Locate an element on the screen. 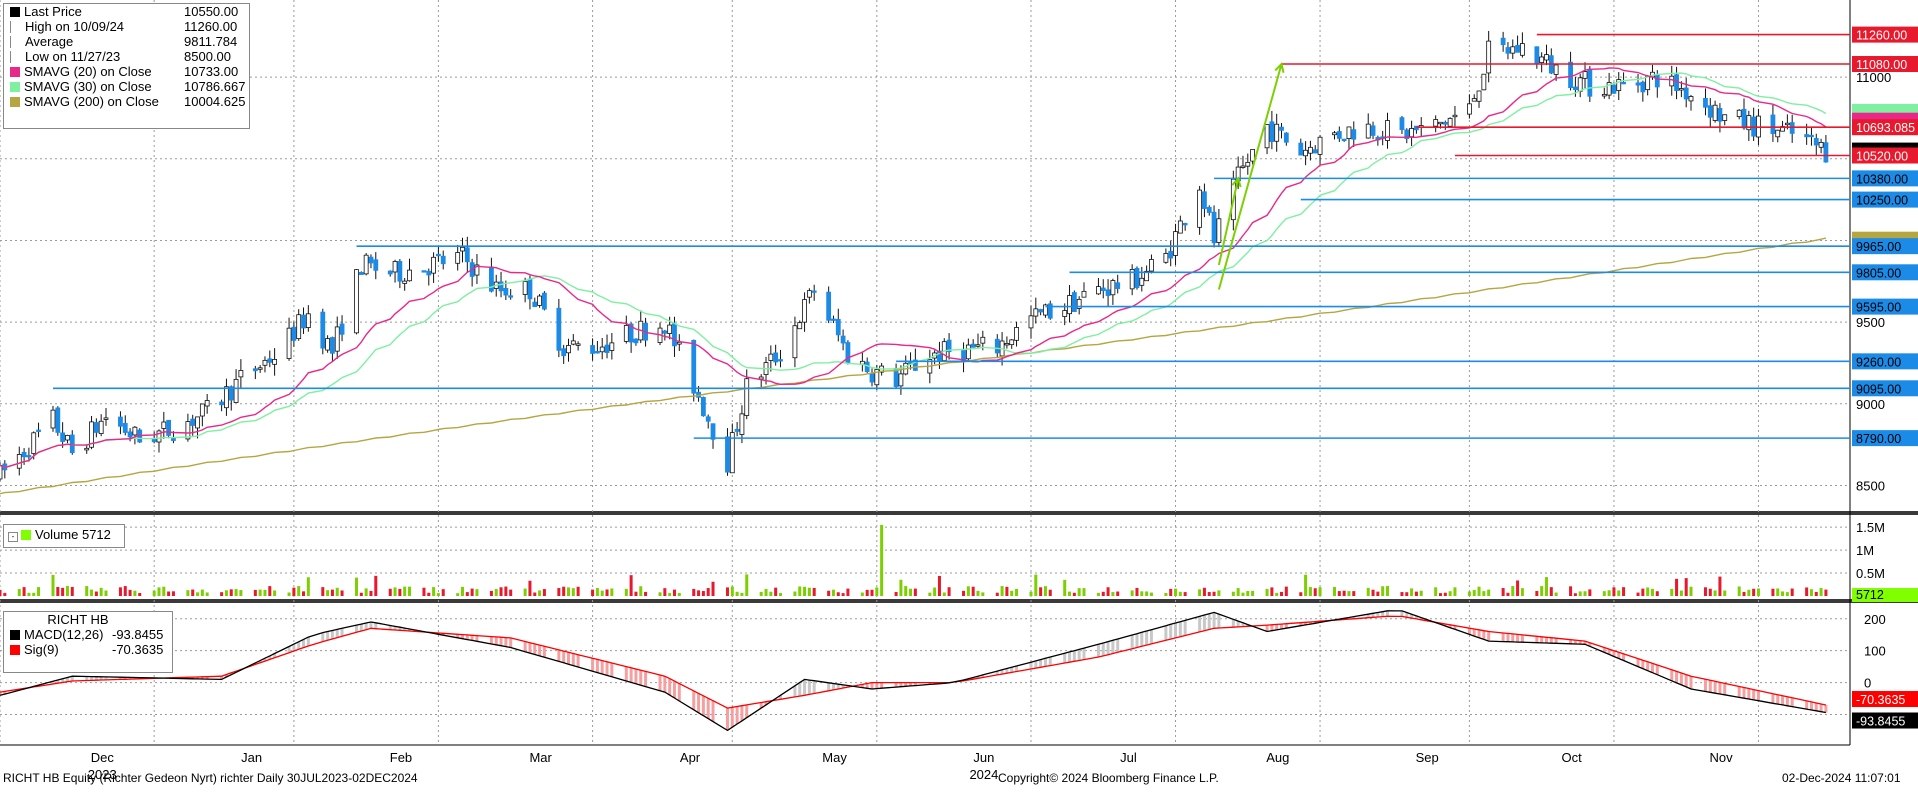  legend-value: 11260.00 is located at coordinates (211, 26).